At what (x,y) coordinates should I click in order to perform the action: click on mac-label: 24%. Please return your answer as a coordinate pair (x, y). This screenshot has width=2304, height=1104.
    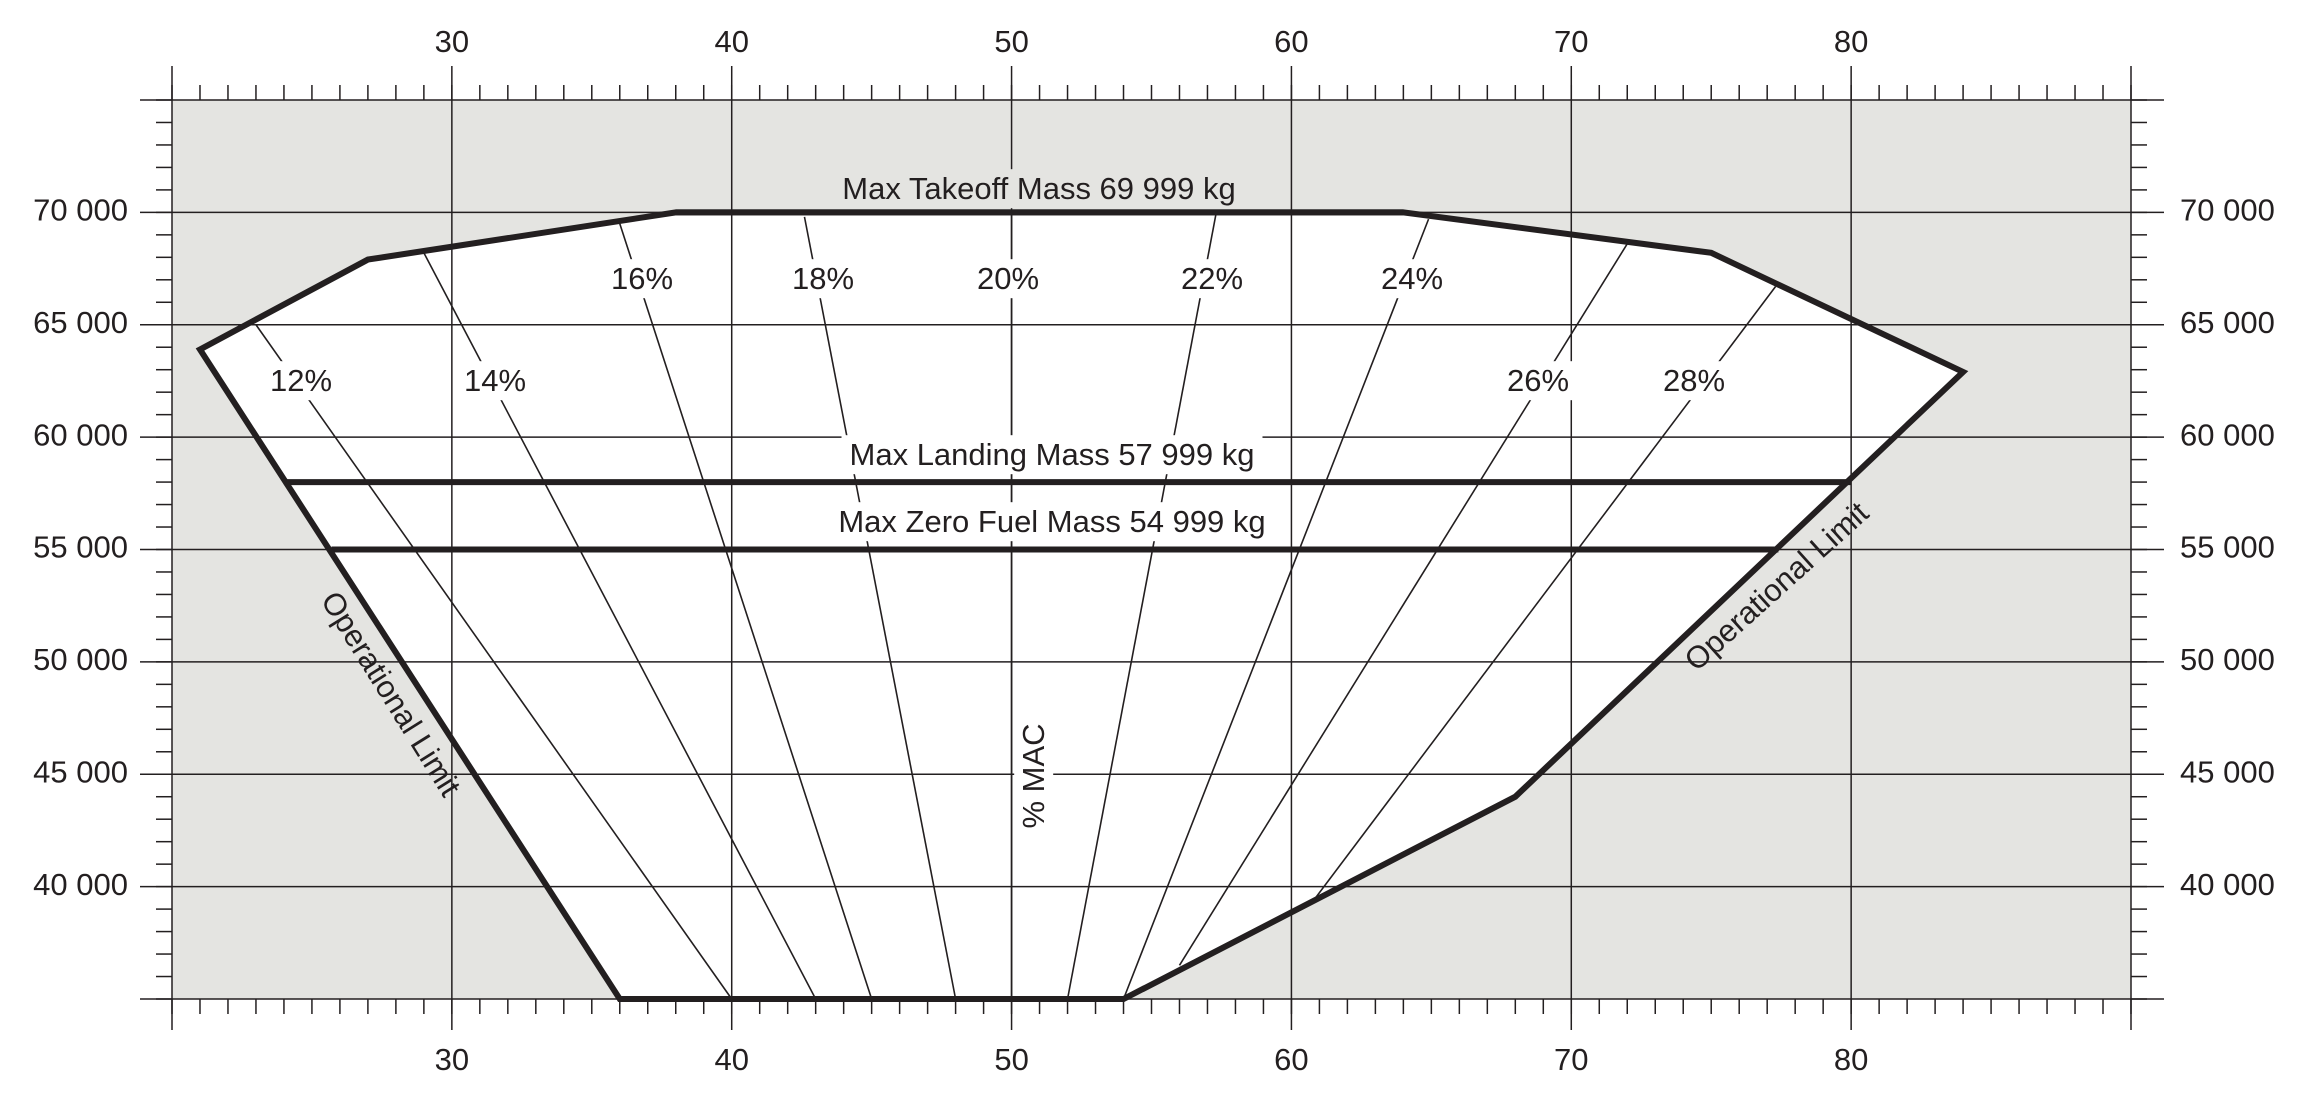
    Looking at the image, I should click on (1412, 278).